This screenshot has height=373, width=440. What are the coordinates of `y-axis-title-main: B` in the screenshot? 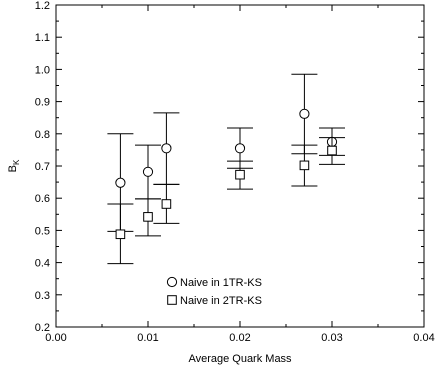 It's located at (13, 168).